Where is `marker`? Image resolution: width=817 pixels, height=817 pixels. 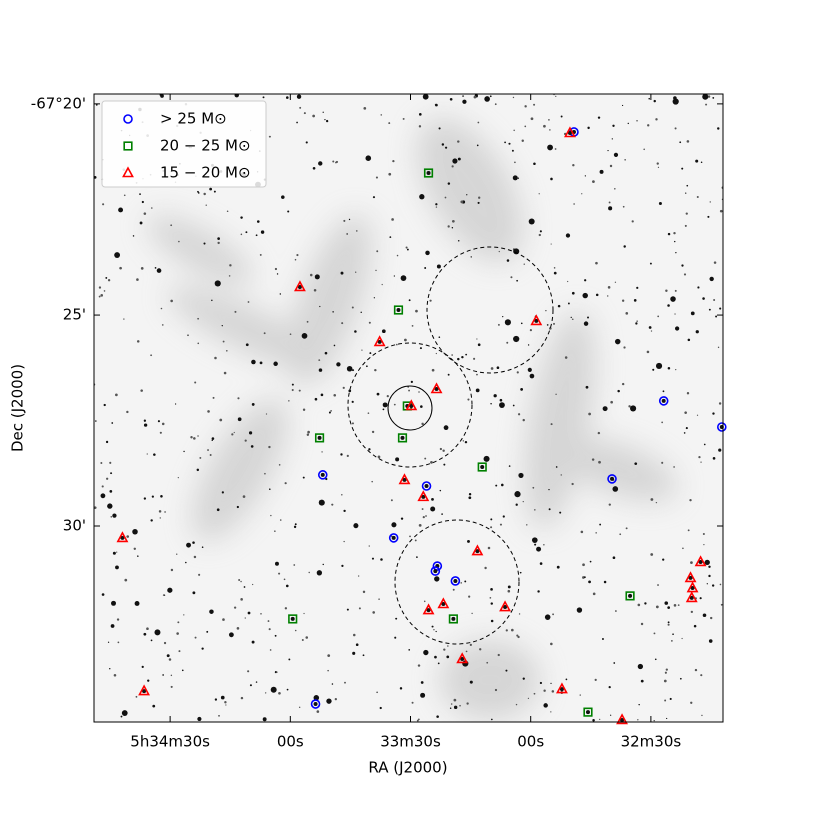
marker is located at coordinates (482, 467).